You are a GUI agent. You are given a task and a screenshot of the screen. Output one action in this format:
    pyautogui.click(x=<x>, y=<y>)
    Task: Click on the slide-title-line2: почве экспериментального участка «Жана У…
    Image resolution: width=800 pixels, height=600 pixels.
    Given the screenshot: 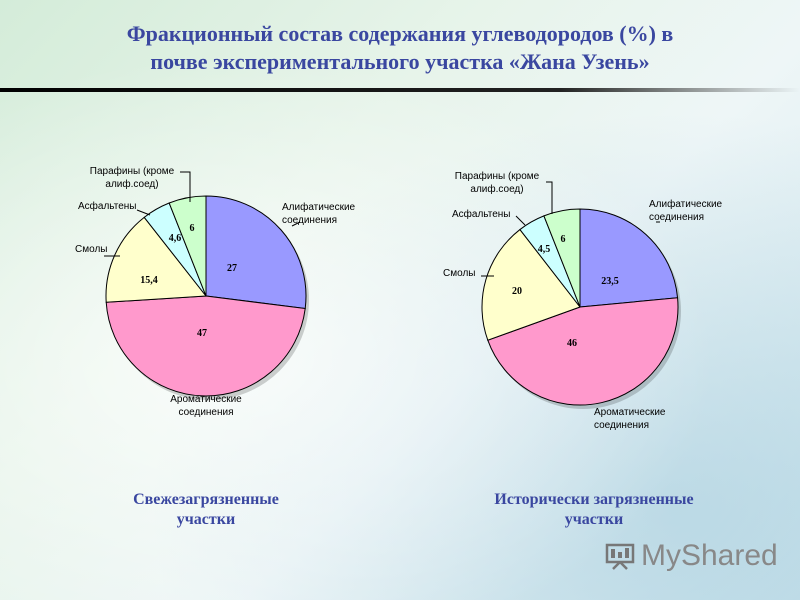 What is the action you would take?
    pyautogui.click(x=400, y=61)
    